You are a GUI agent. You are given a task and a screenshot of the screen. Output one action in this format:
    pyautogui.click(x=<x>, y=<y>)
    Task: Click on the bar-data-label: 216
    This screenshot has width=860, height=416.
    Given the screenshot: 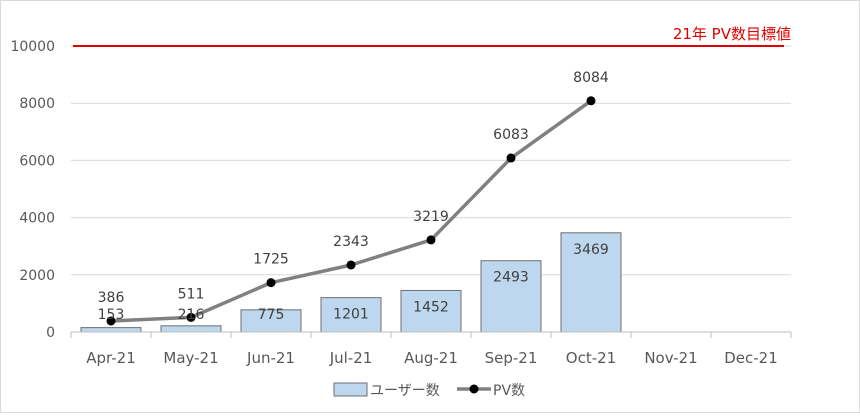 What is the action you would take?
    pyautogui.click(x=191, y=315)
    